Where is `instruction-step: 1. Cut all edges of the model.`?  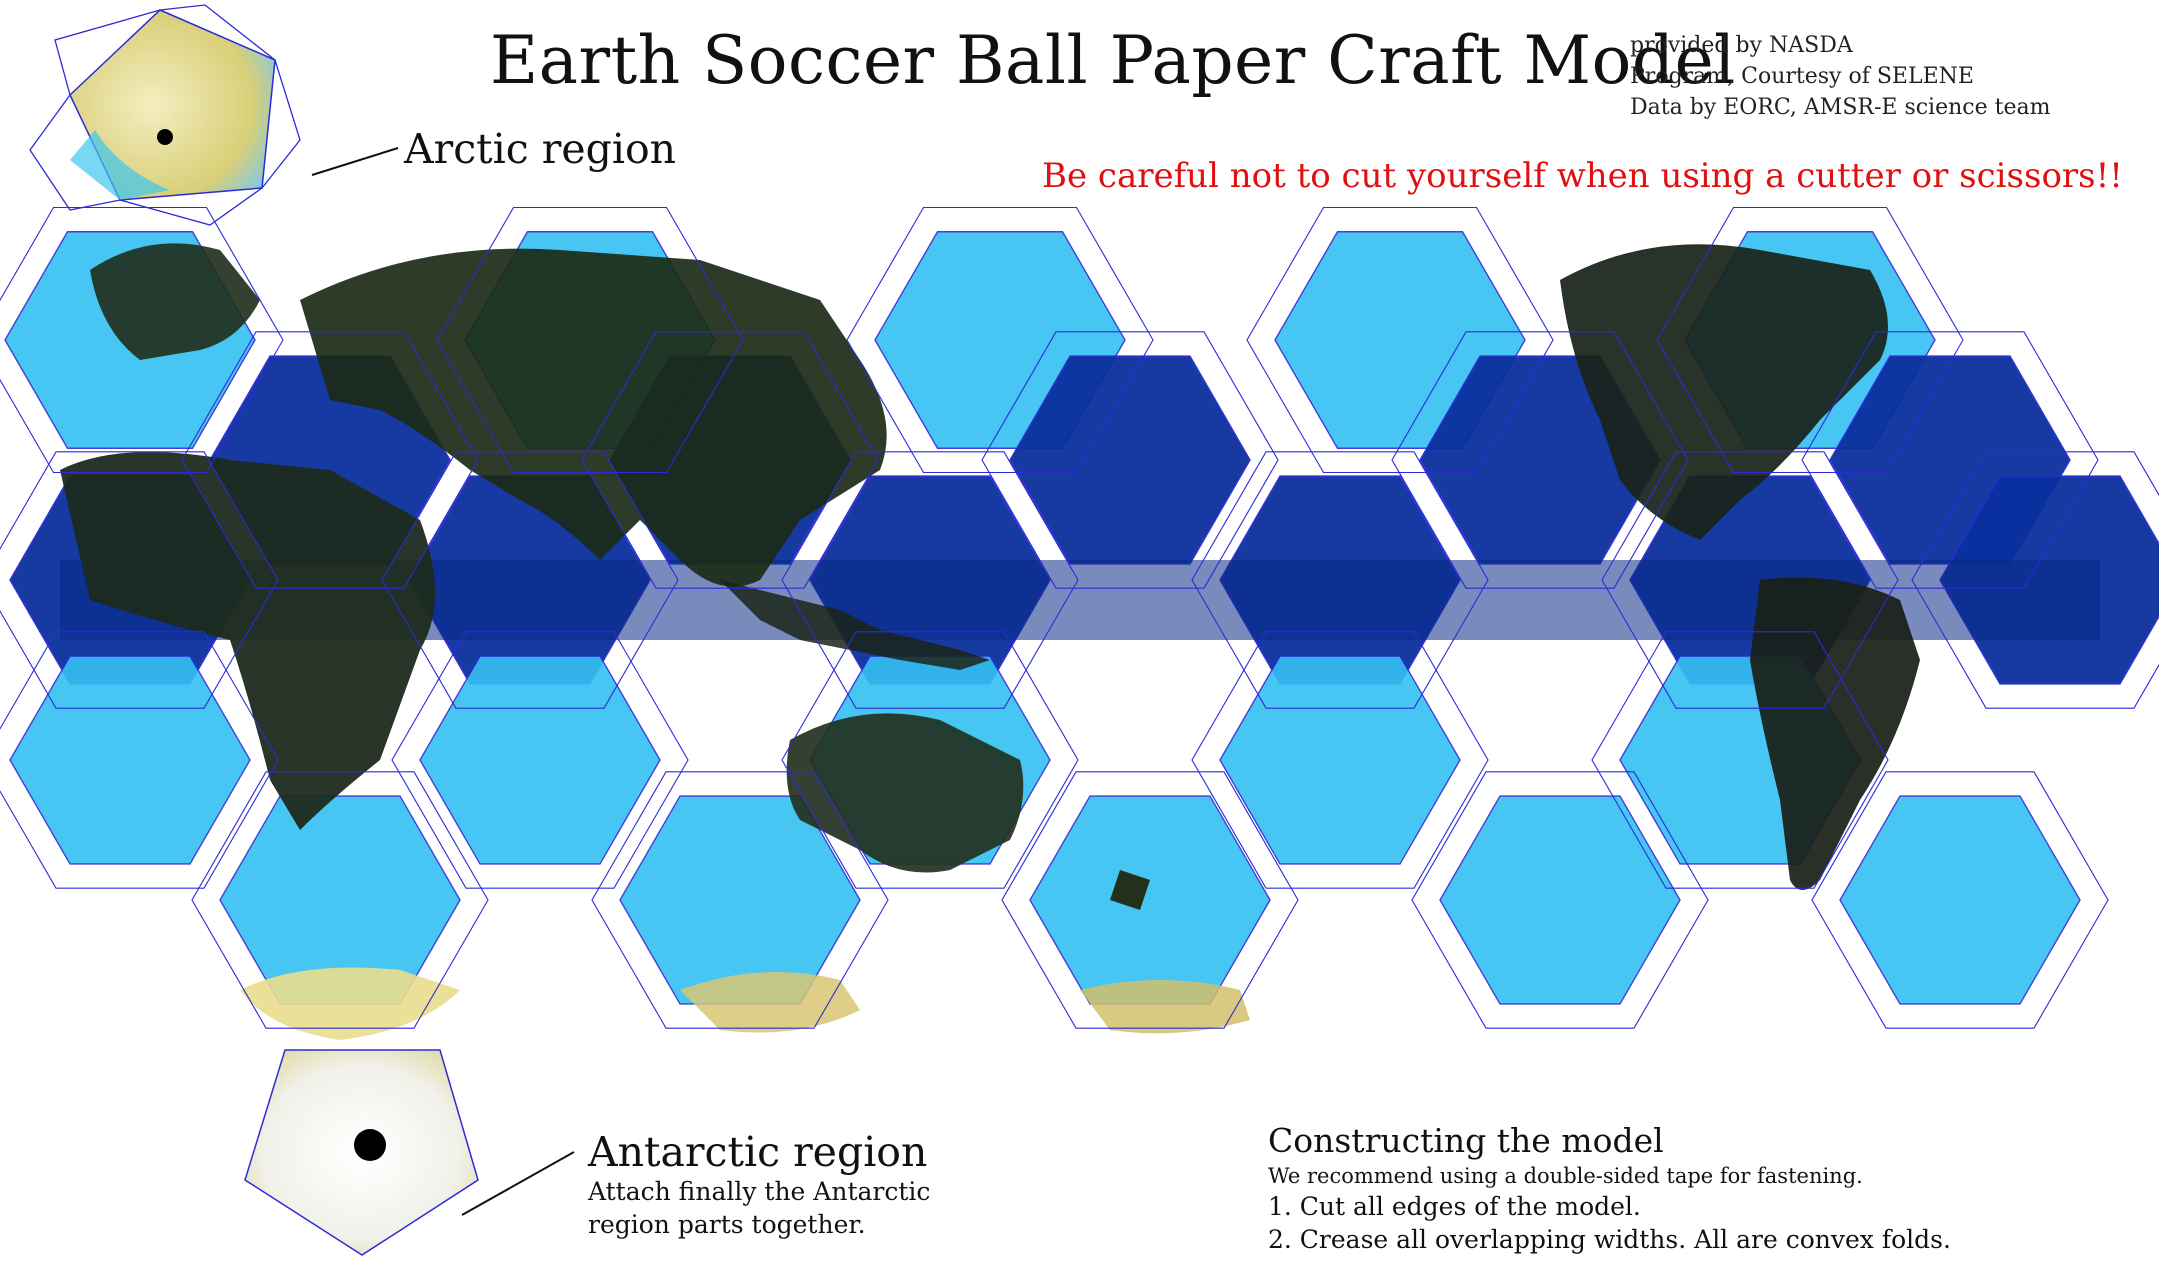
instruction-step: 1. Cut all edges of the model. is located at coordinates (1454, 1206).